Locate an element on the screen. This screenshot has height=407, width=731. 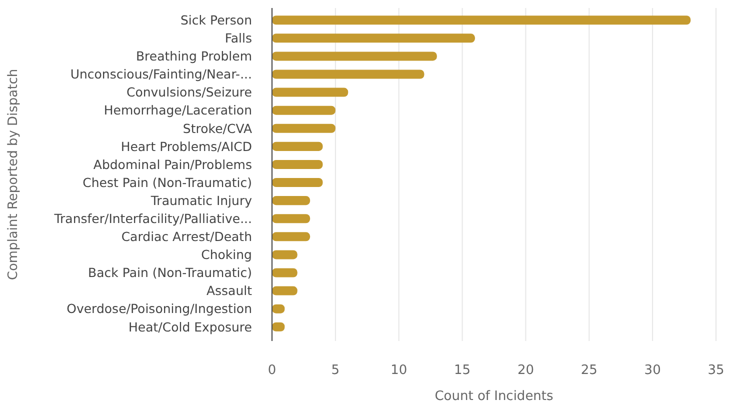
y-tick-label: Assault is located at coordinates (229, 290).